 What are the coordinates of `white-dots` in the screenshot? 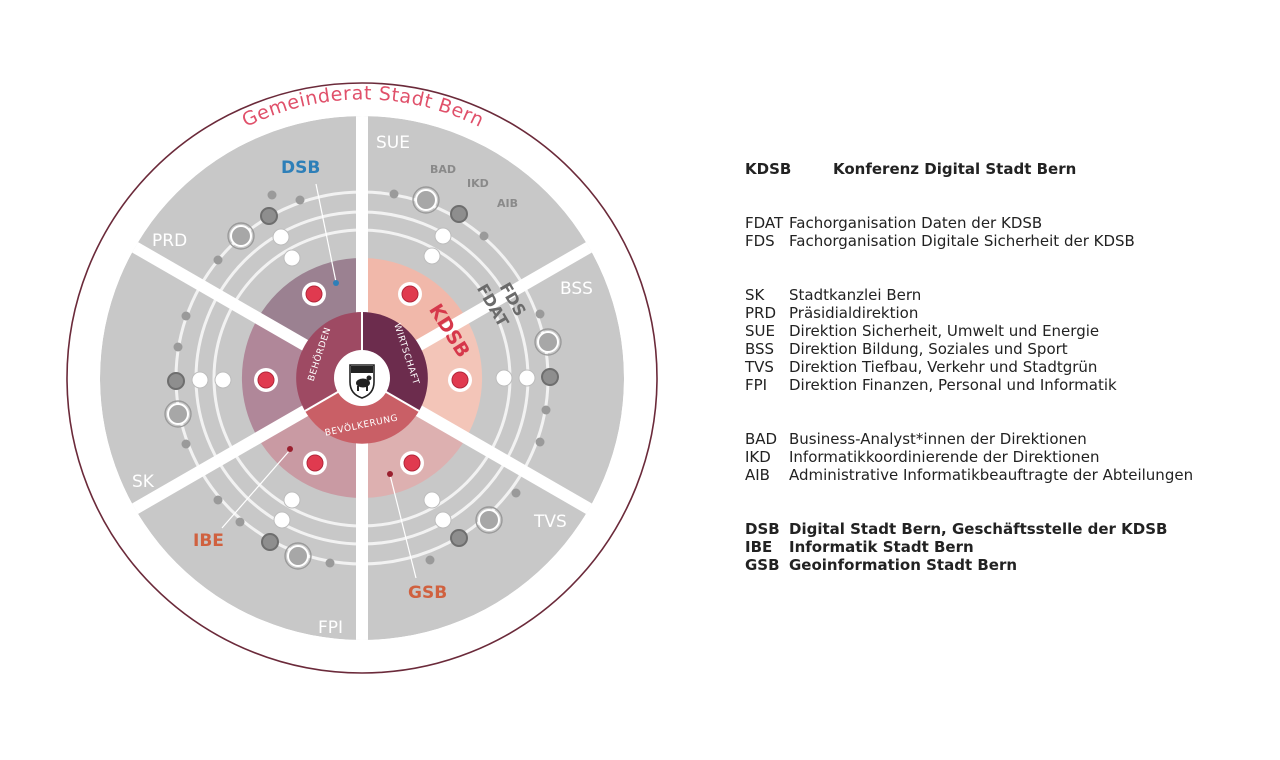 It's located at (363, 378).